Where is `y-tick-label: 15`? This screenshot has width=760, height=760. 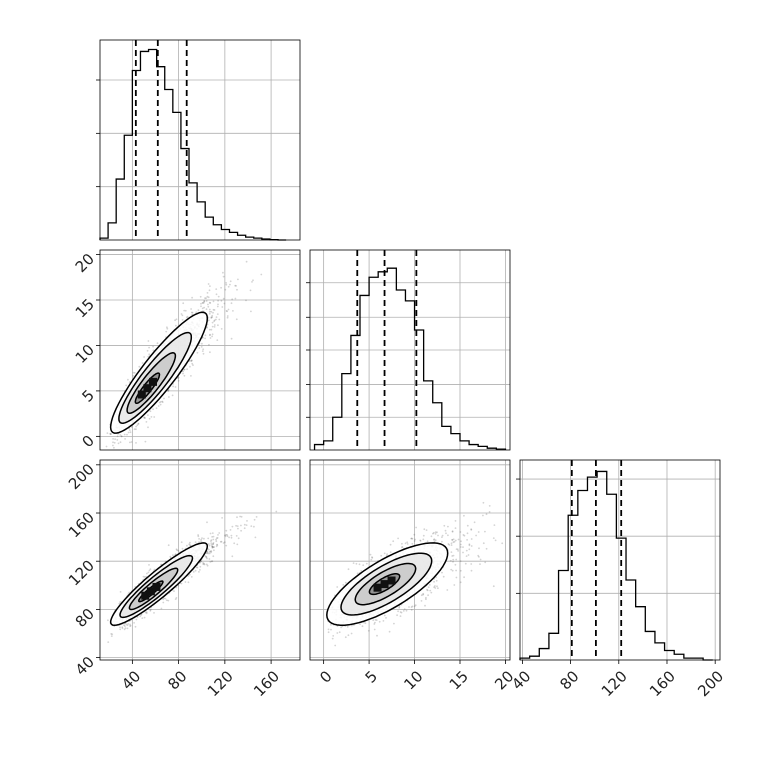 y-tick-label: 15 is located at coordinates (85, 308).